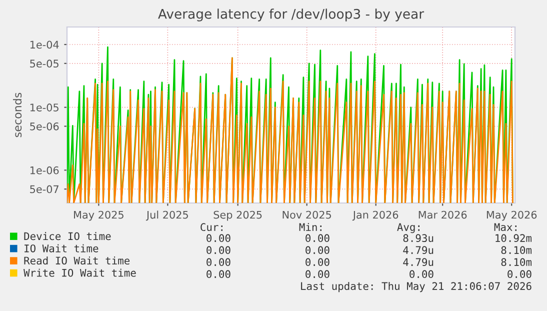 The image size is (547, 311). What do you see at coordinates (67, 236) in the screenshot?
I see `legend-label: Device IO time` at bounding box center [67, 236].